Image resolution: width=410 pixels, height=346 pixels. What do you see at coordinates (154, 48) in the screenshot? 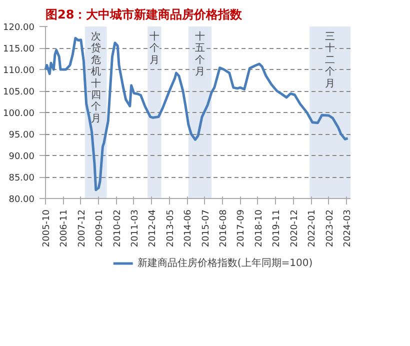
I see `band-label: 十个月` at bounding box center [154, 48].